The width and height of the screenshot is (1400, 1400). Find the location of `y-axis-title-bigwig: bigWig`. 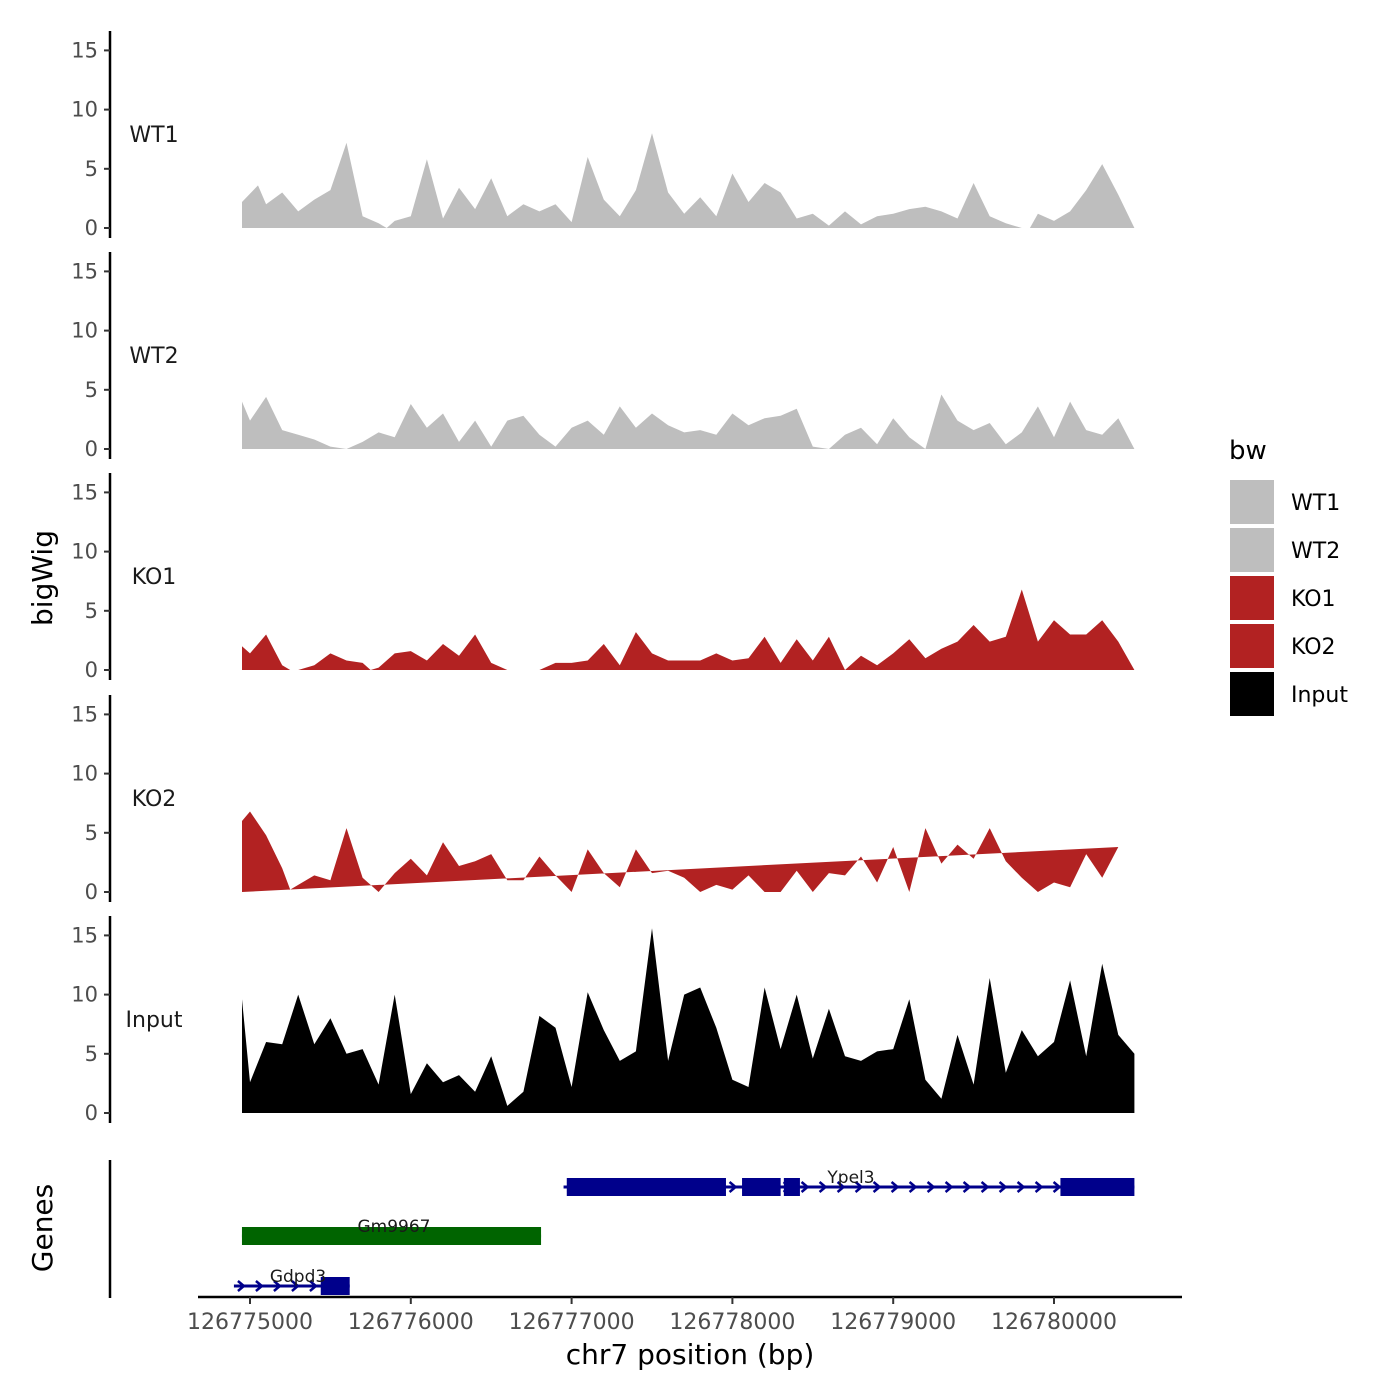

y-axis-title-bigwig: bigWig is located at coordinates (42, 578).